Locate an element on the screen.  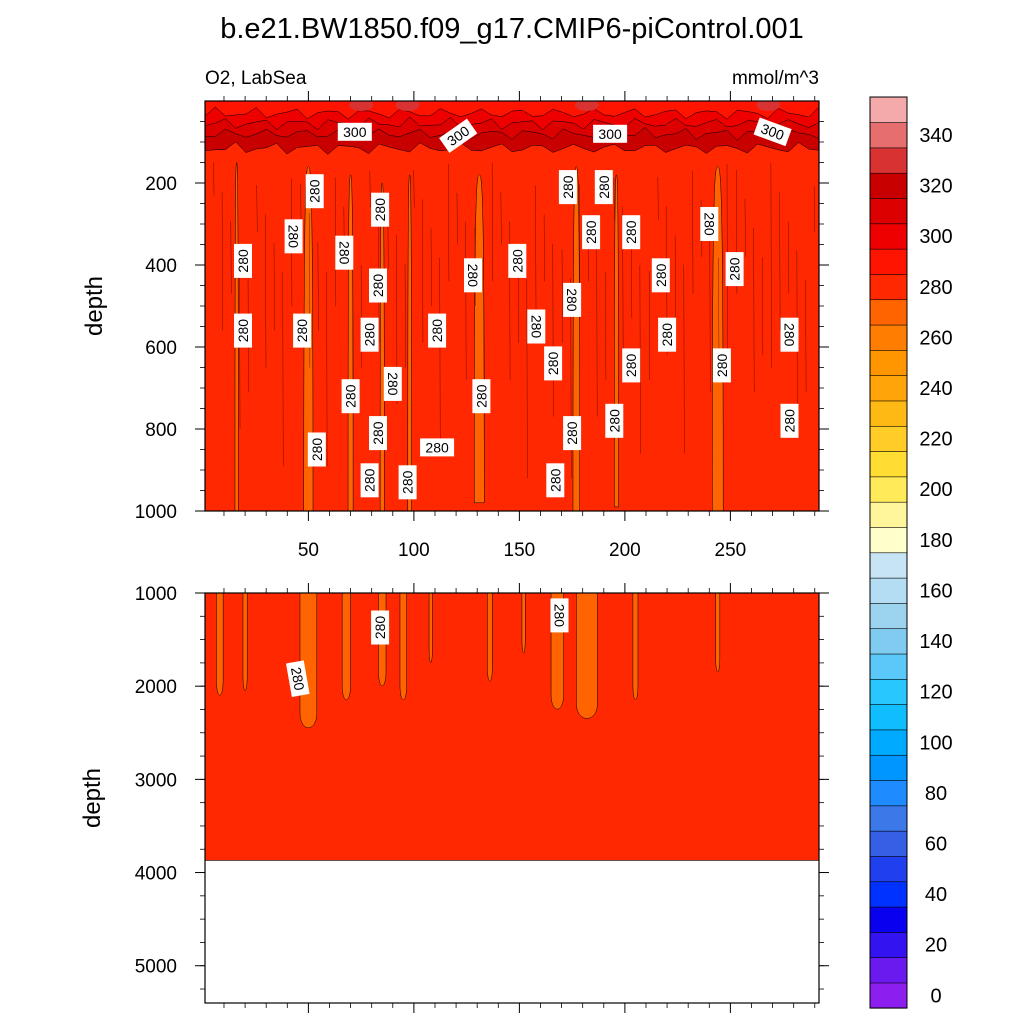
contour-label: 300 is located at coordinates (772, 132).